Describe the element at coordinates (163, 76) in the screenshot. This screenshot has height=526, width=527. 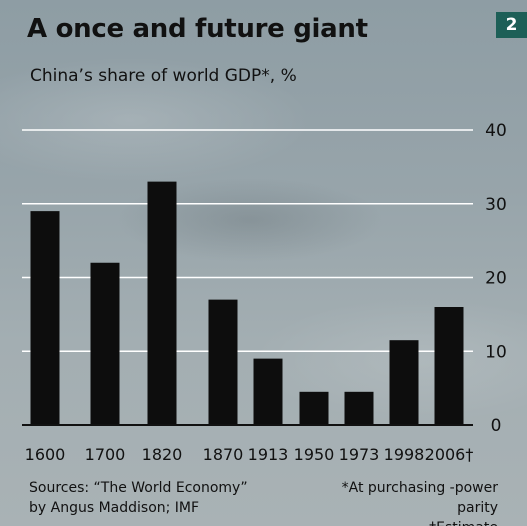
I see `chart-subtitle: China’s share of world GDP*, %` at that location.